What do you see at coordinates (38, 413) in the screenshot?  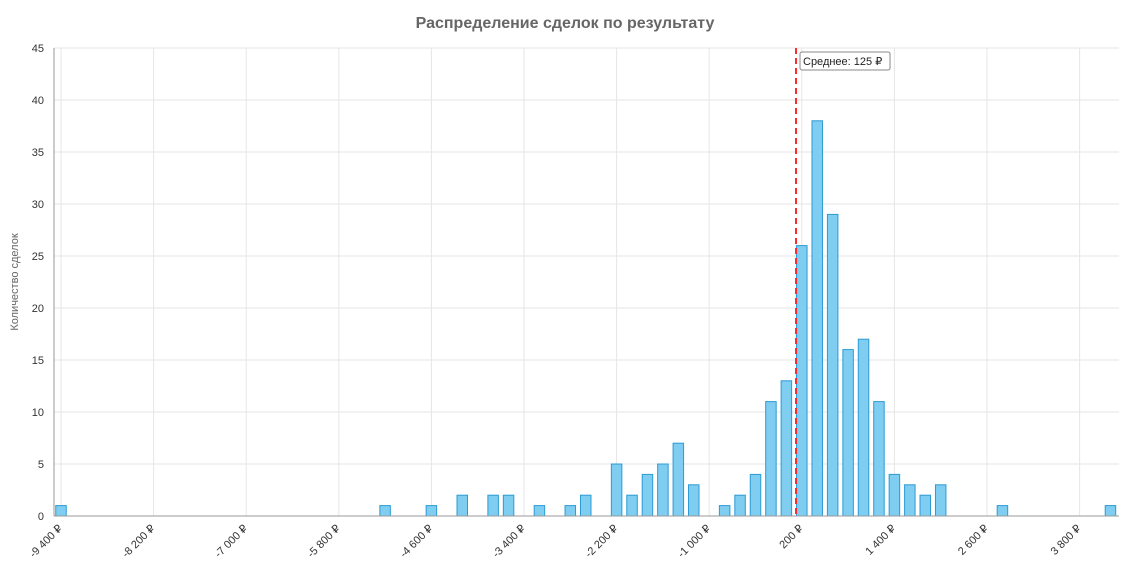 I see `y-tick-label: 10` at bounding box center [38, 413].